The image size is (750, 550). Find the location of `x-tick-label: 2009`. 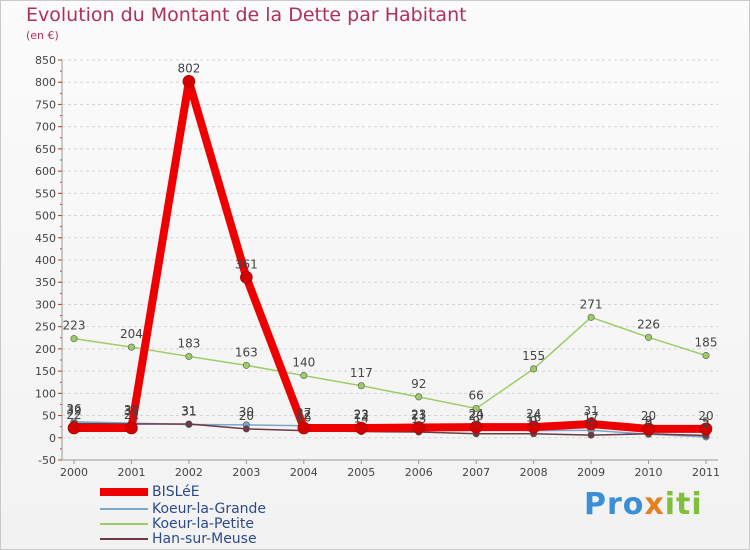

x-tick-label: 2009 is located at coordinates (591, 472).